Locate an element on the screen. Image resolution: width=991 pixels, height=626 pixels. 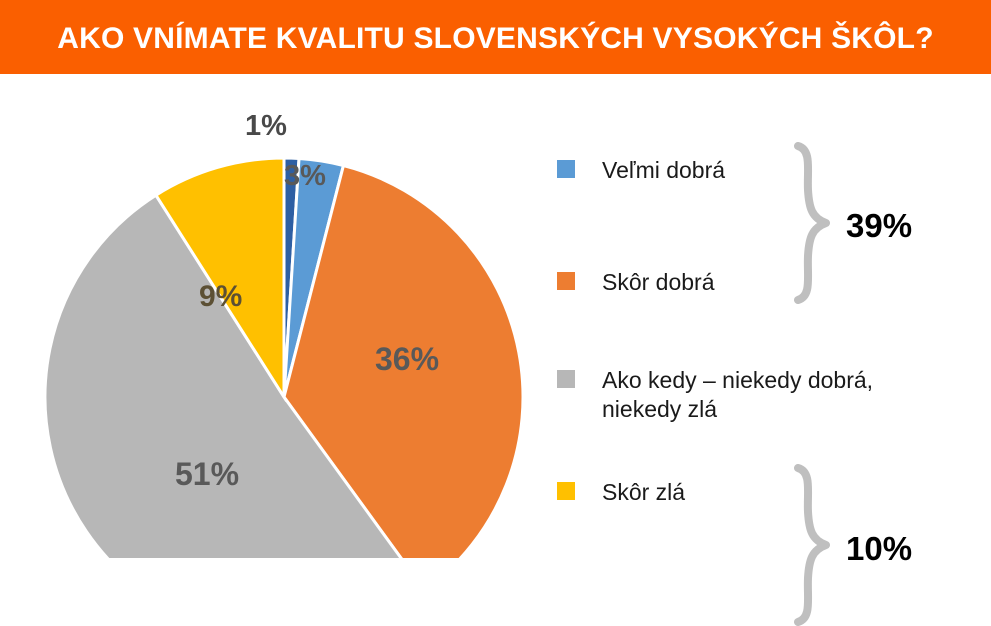
legend-item-skor-dobra: Skôr dobrá is located at coordinates (636, 282).